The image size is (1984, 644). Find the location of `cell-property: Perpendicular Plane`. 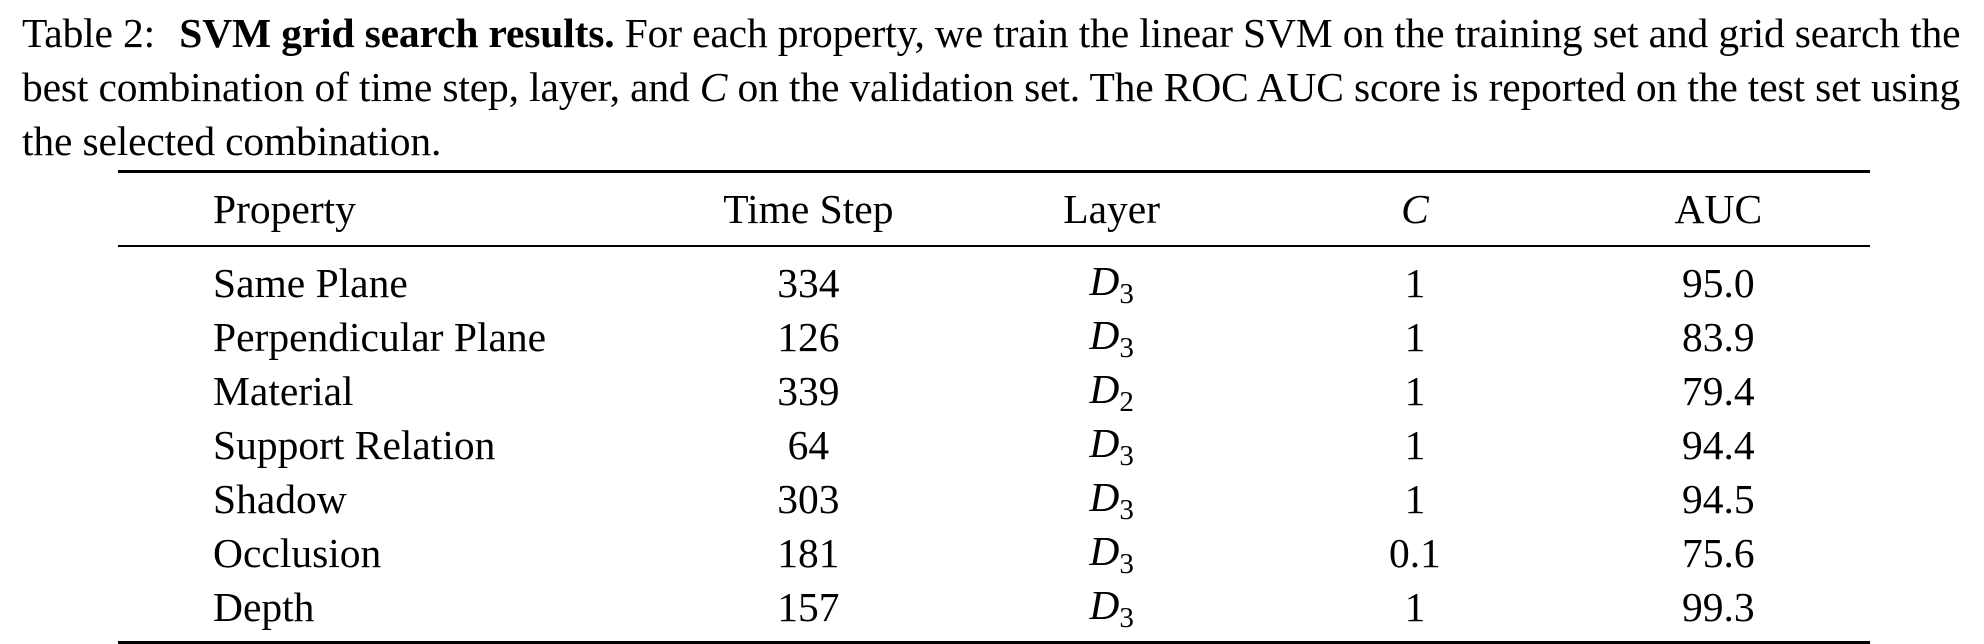

cell-property: Perpendicular Plane is located at coordinates (380, 337).